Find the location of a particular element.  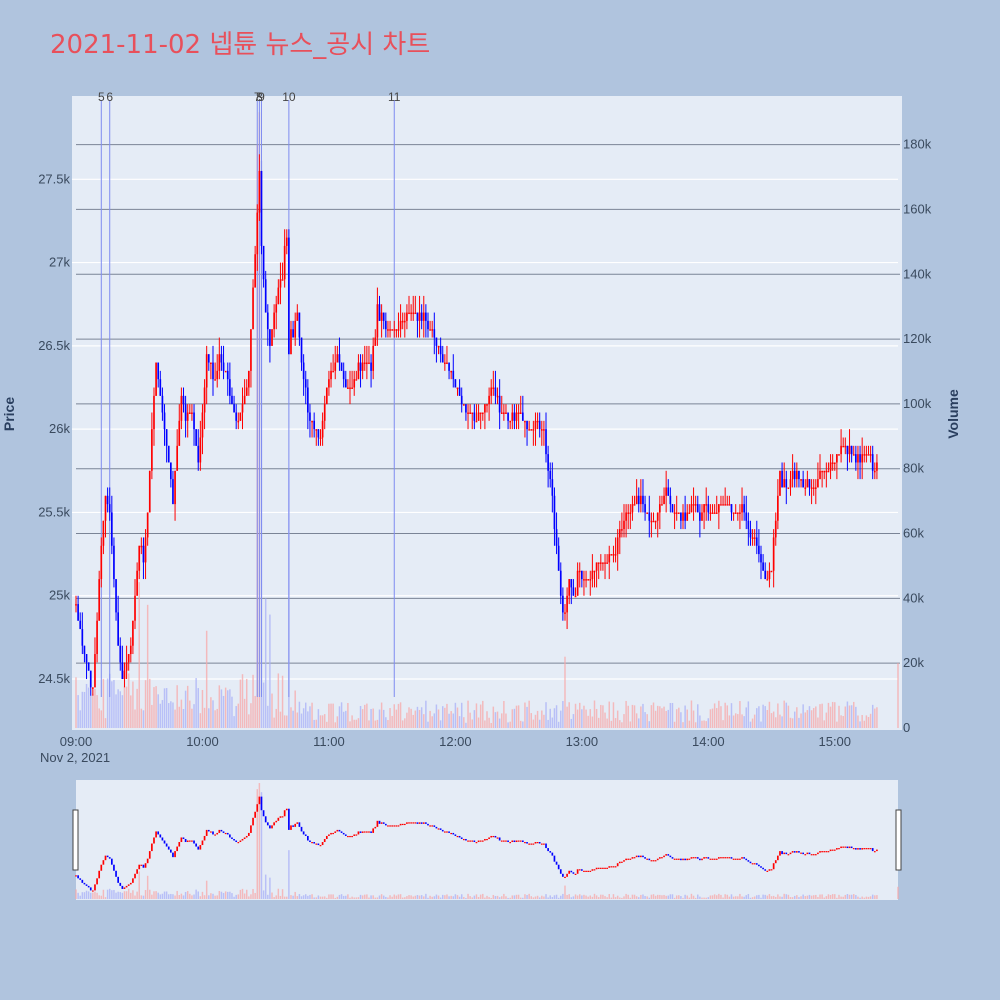

range-slider-right-handle is located at coordinates (898, 840).